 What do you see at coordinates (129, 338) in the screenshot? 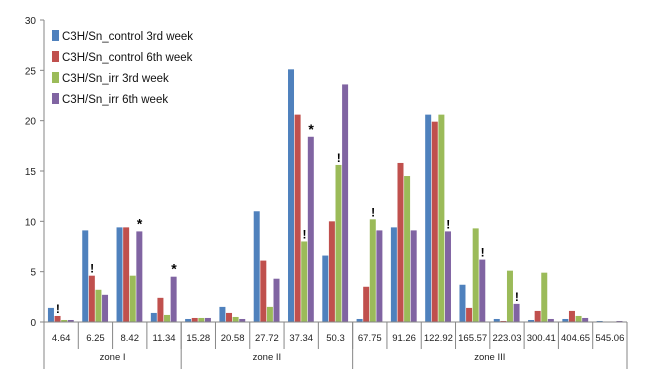
I see `x-tick-label: 8.42` at bounding box center [129, 338].